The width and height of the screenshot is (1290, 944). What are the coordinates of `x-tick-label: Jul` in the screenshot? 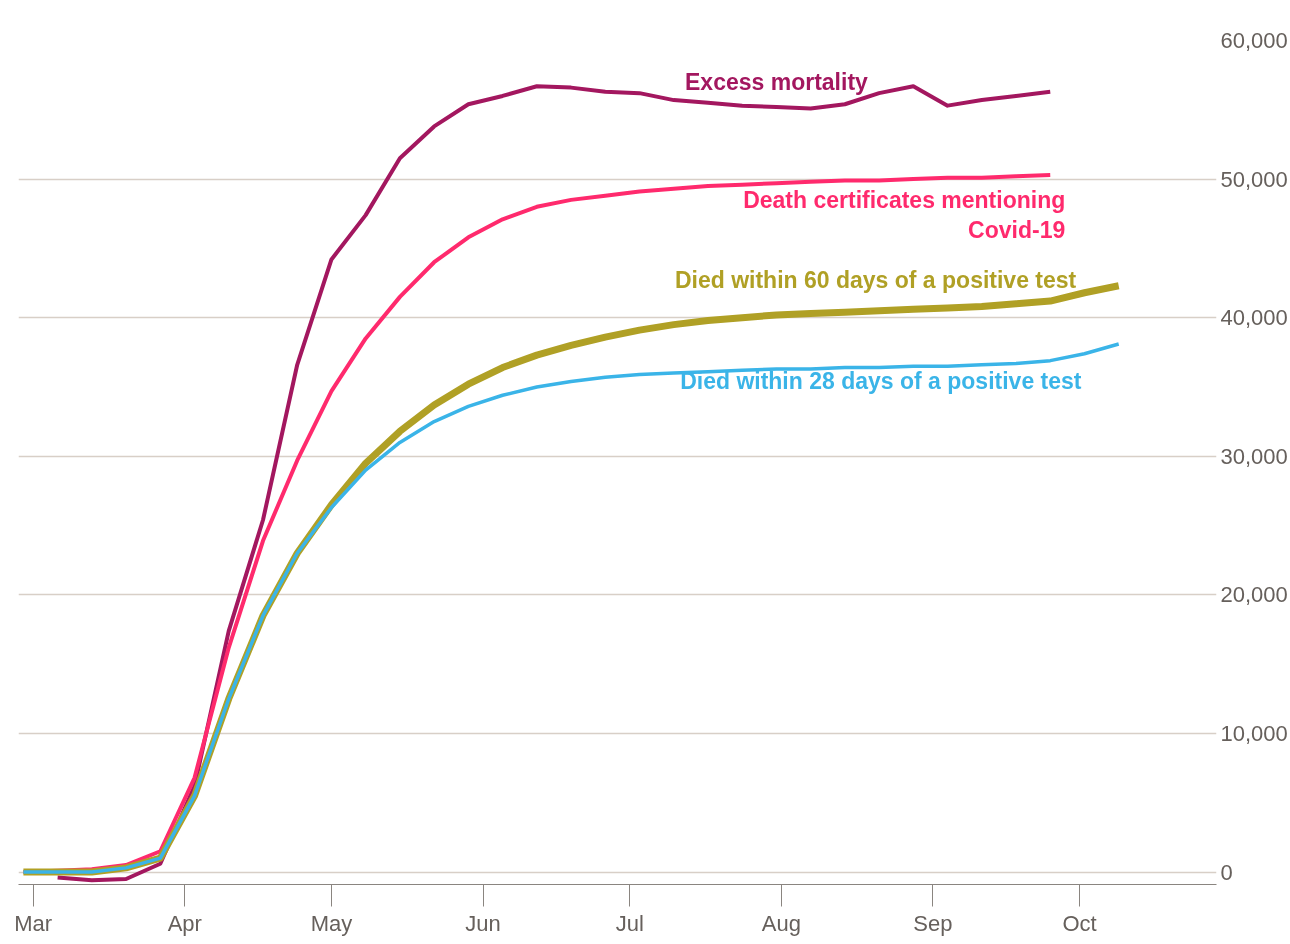 It's located at (629, 923).